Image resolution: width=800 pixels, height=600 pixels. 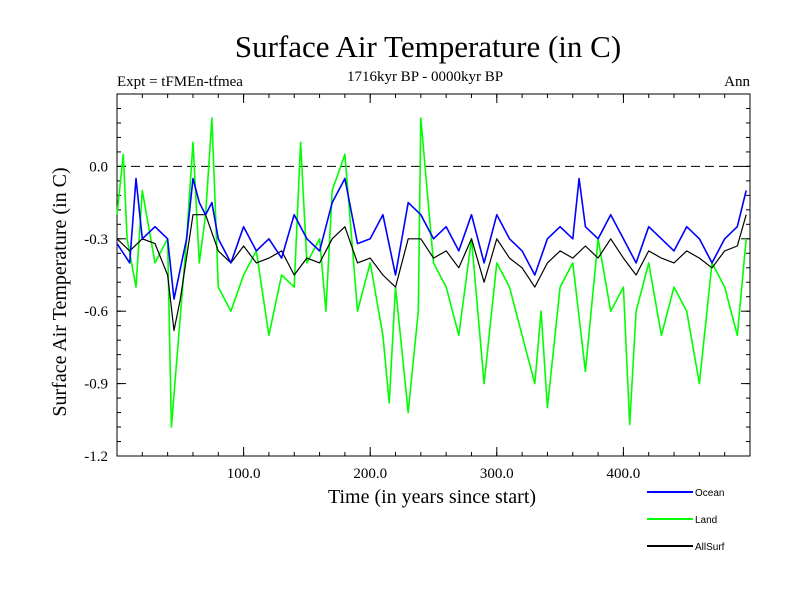 I want to click on experiment-label: Expt = tFMEn-tfmea, so click(x=180, y=82).